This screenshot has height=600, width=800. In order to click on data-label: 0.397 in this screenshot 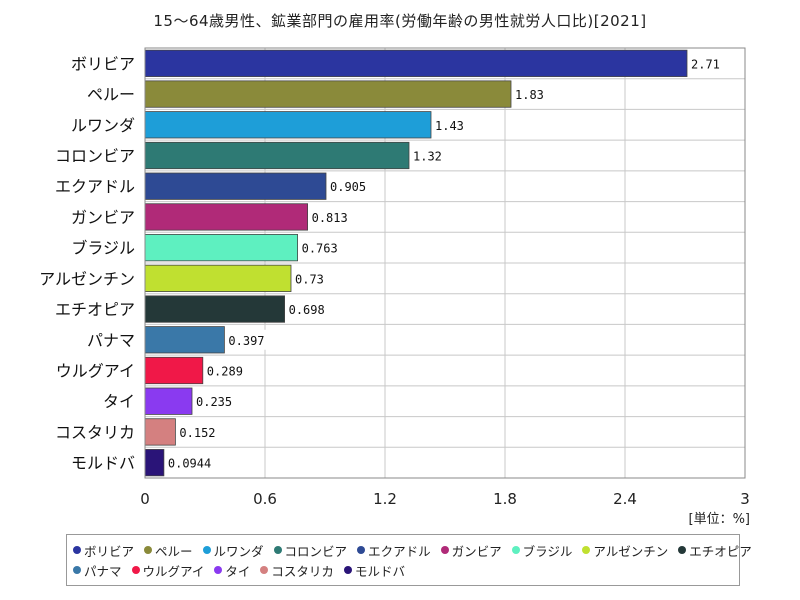, I will do `click(246, 341)`.